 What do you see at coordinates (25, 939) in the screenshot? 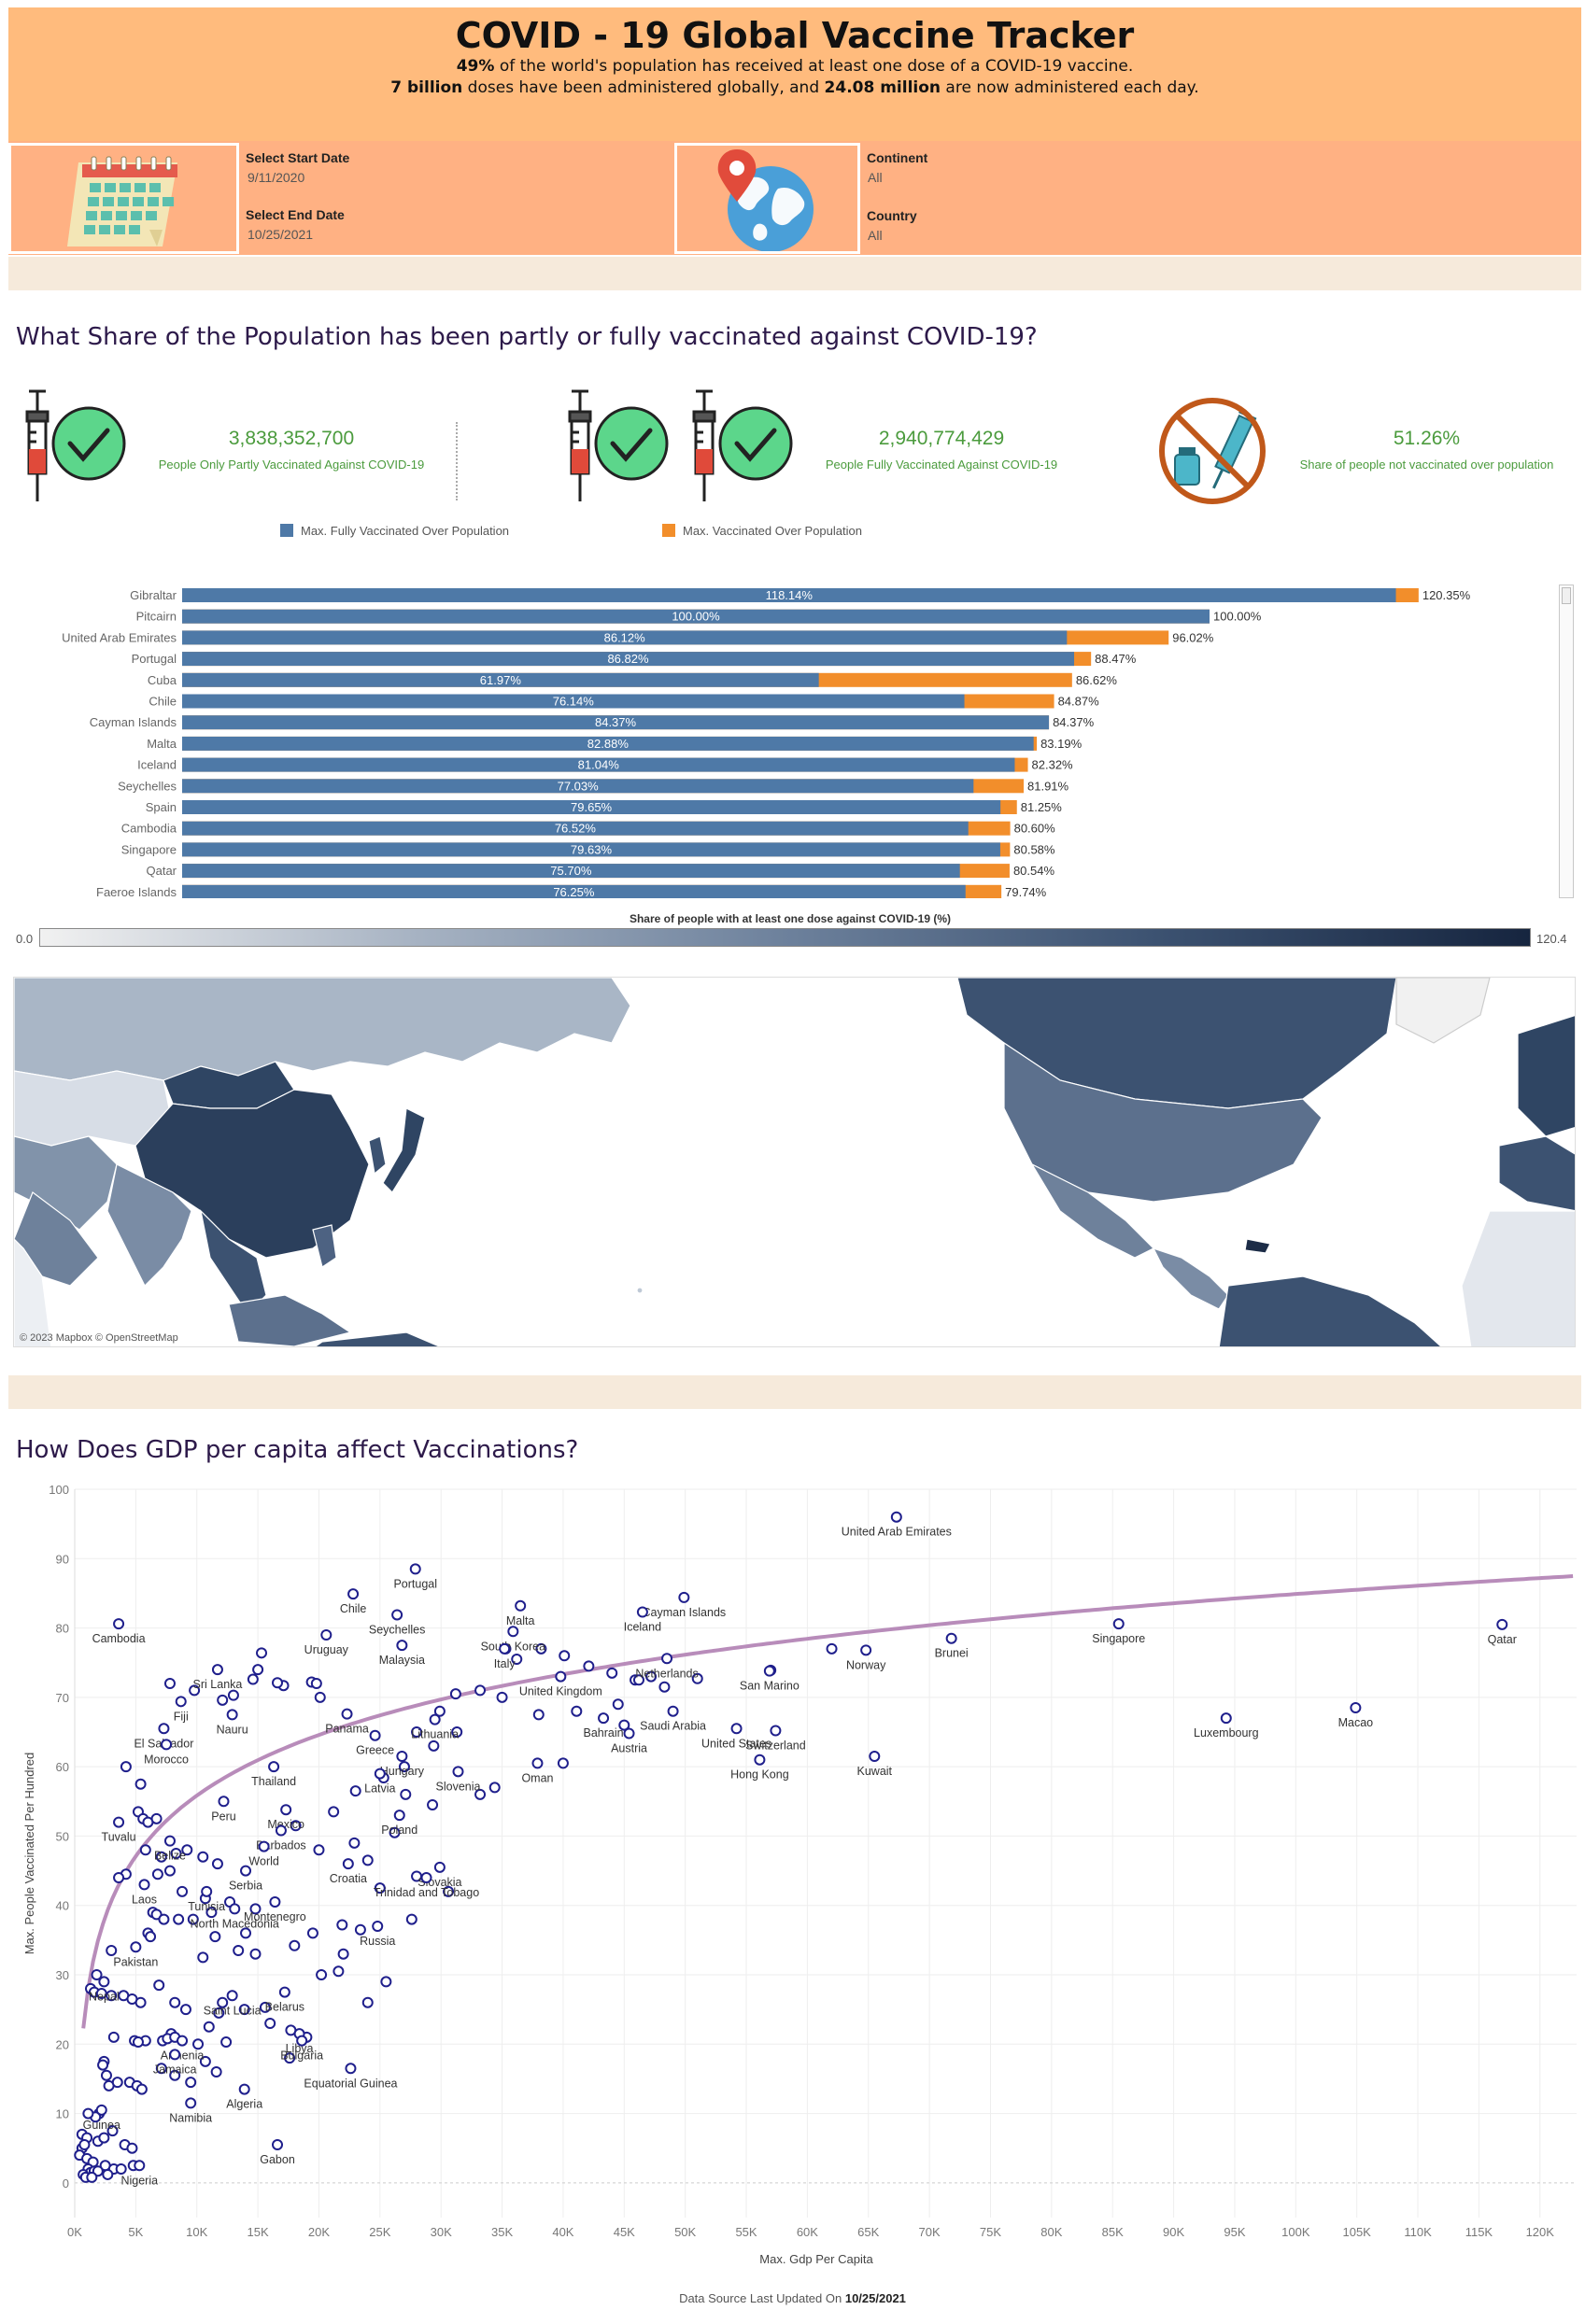
I see `map-legend-min: 0.0` at bounding box center [25, 939].